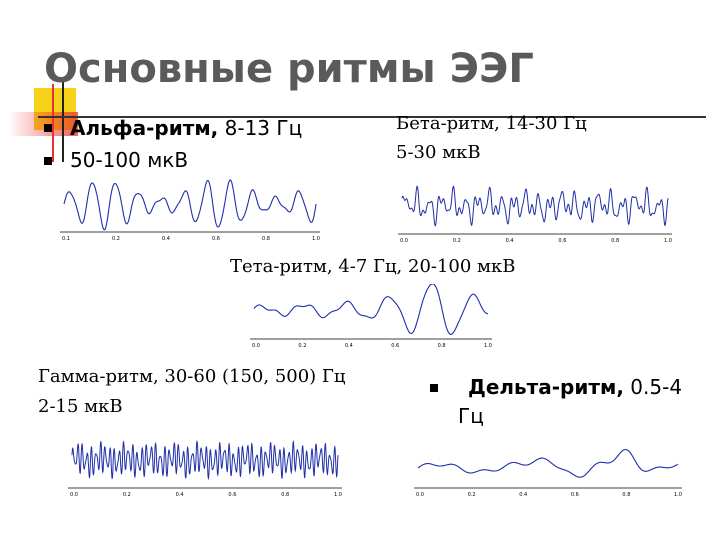  Describe the element at coordinates (129, 160) in the screenshot. I see `alpha-amplitude: 50-100 мкВ` at that location.